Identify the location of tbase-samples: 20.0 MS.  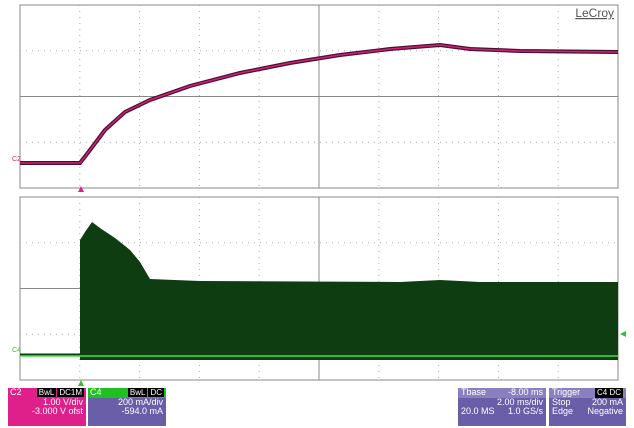
(478, 411).